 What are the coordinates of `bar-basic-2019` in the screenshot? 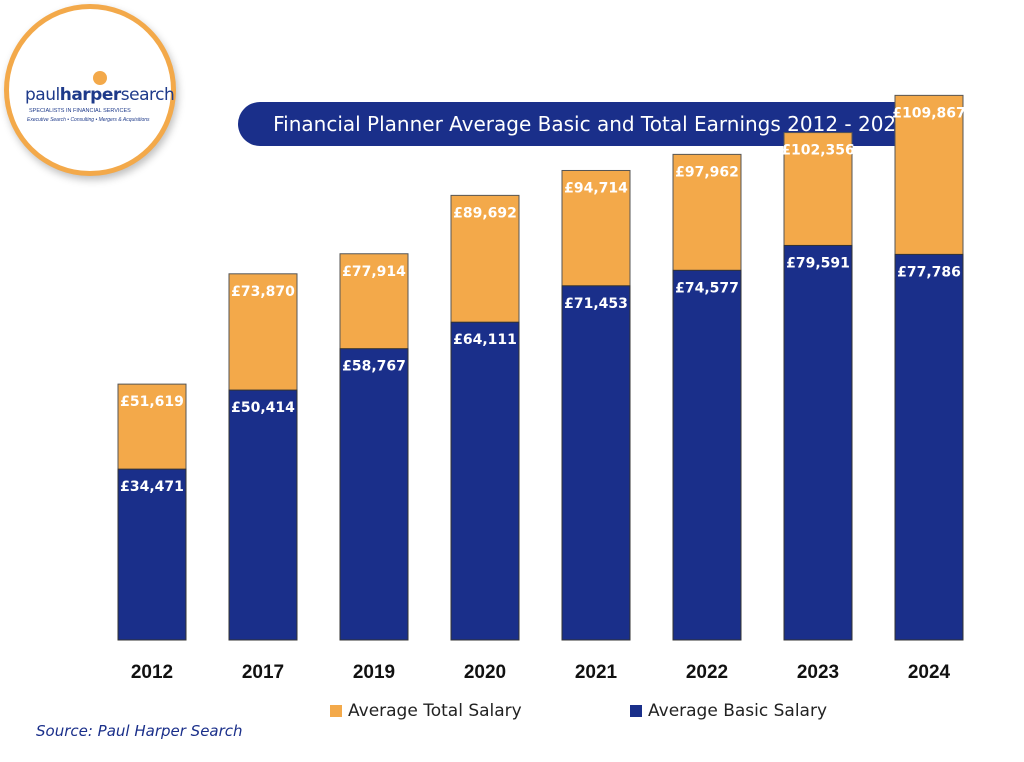 It's located at (374, 494).